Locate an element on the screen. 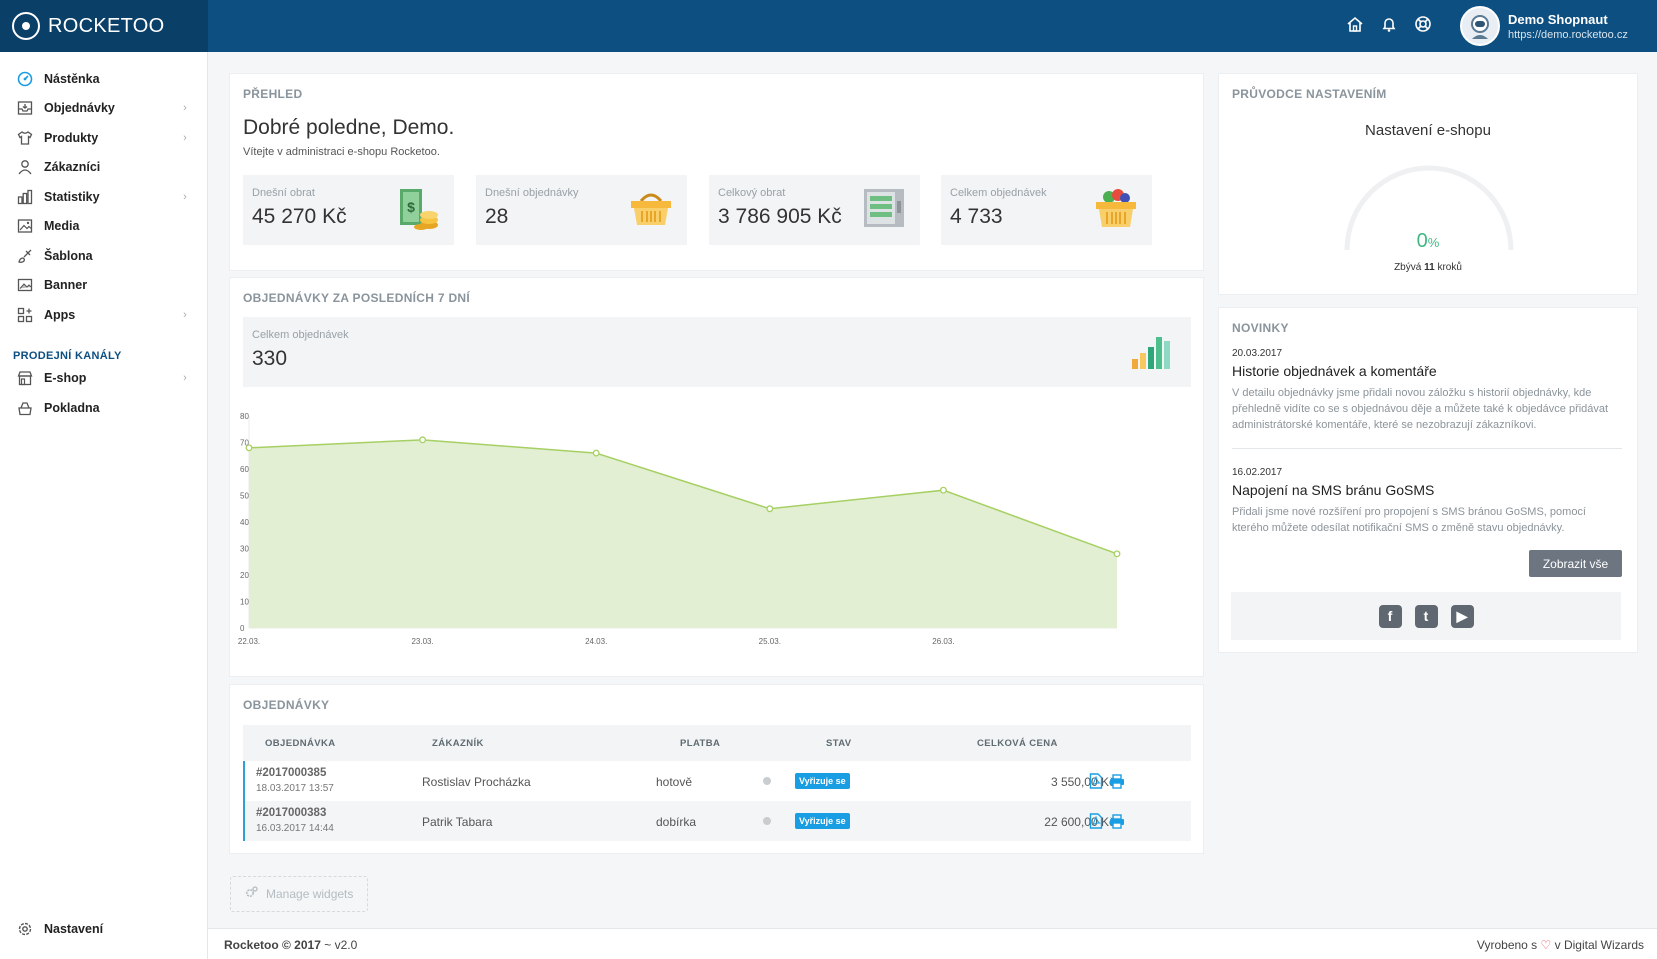  sidebar-item-apps: Apps › is located at coordinates (103, 315).